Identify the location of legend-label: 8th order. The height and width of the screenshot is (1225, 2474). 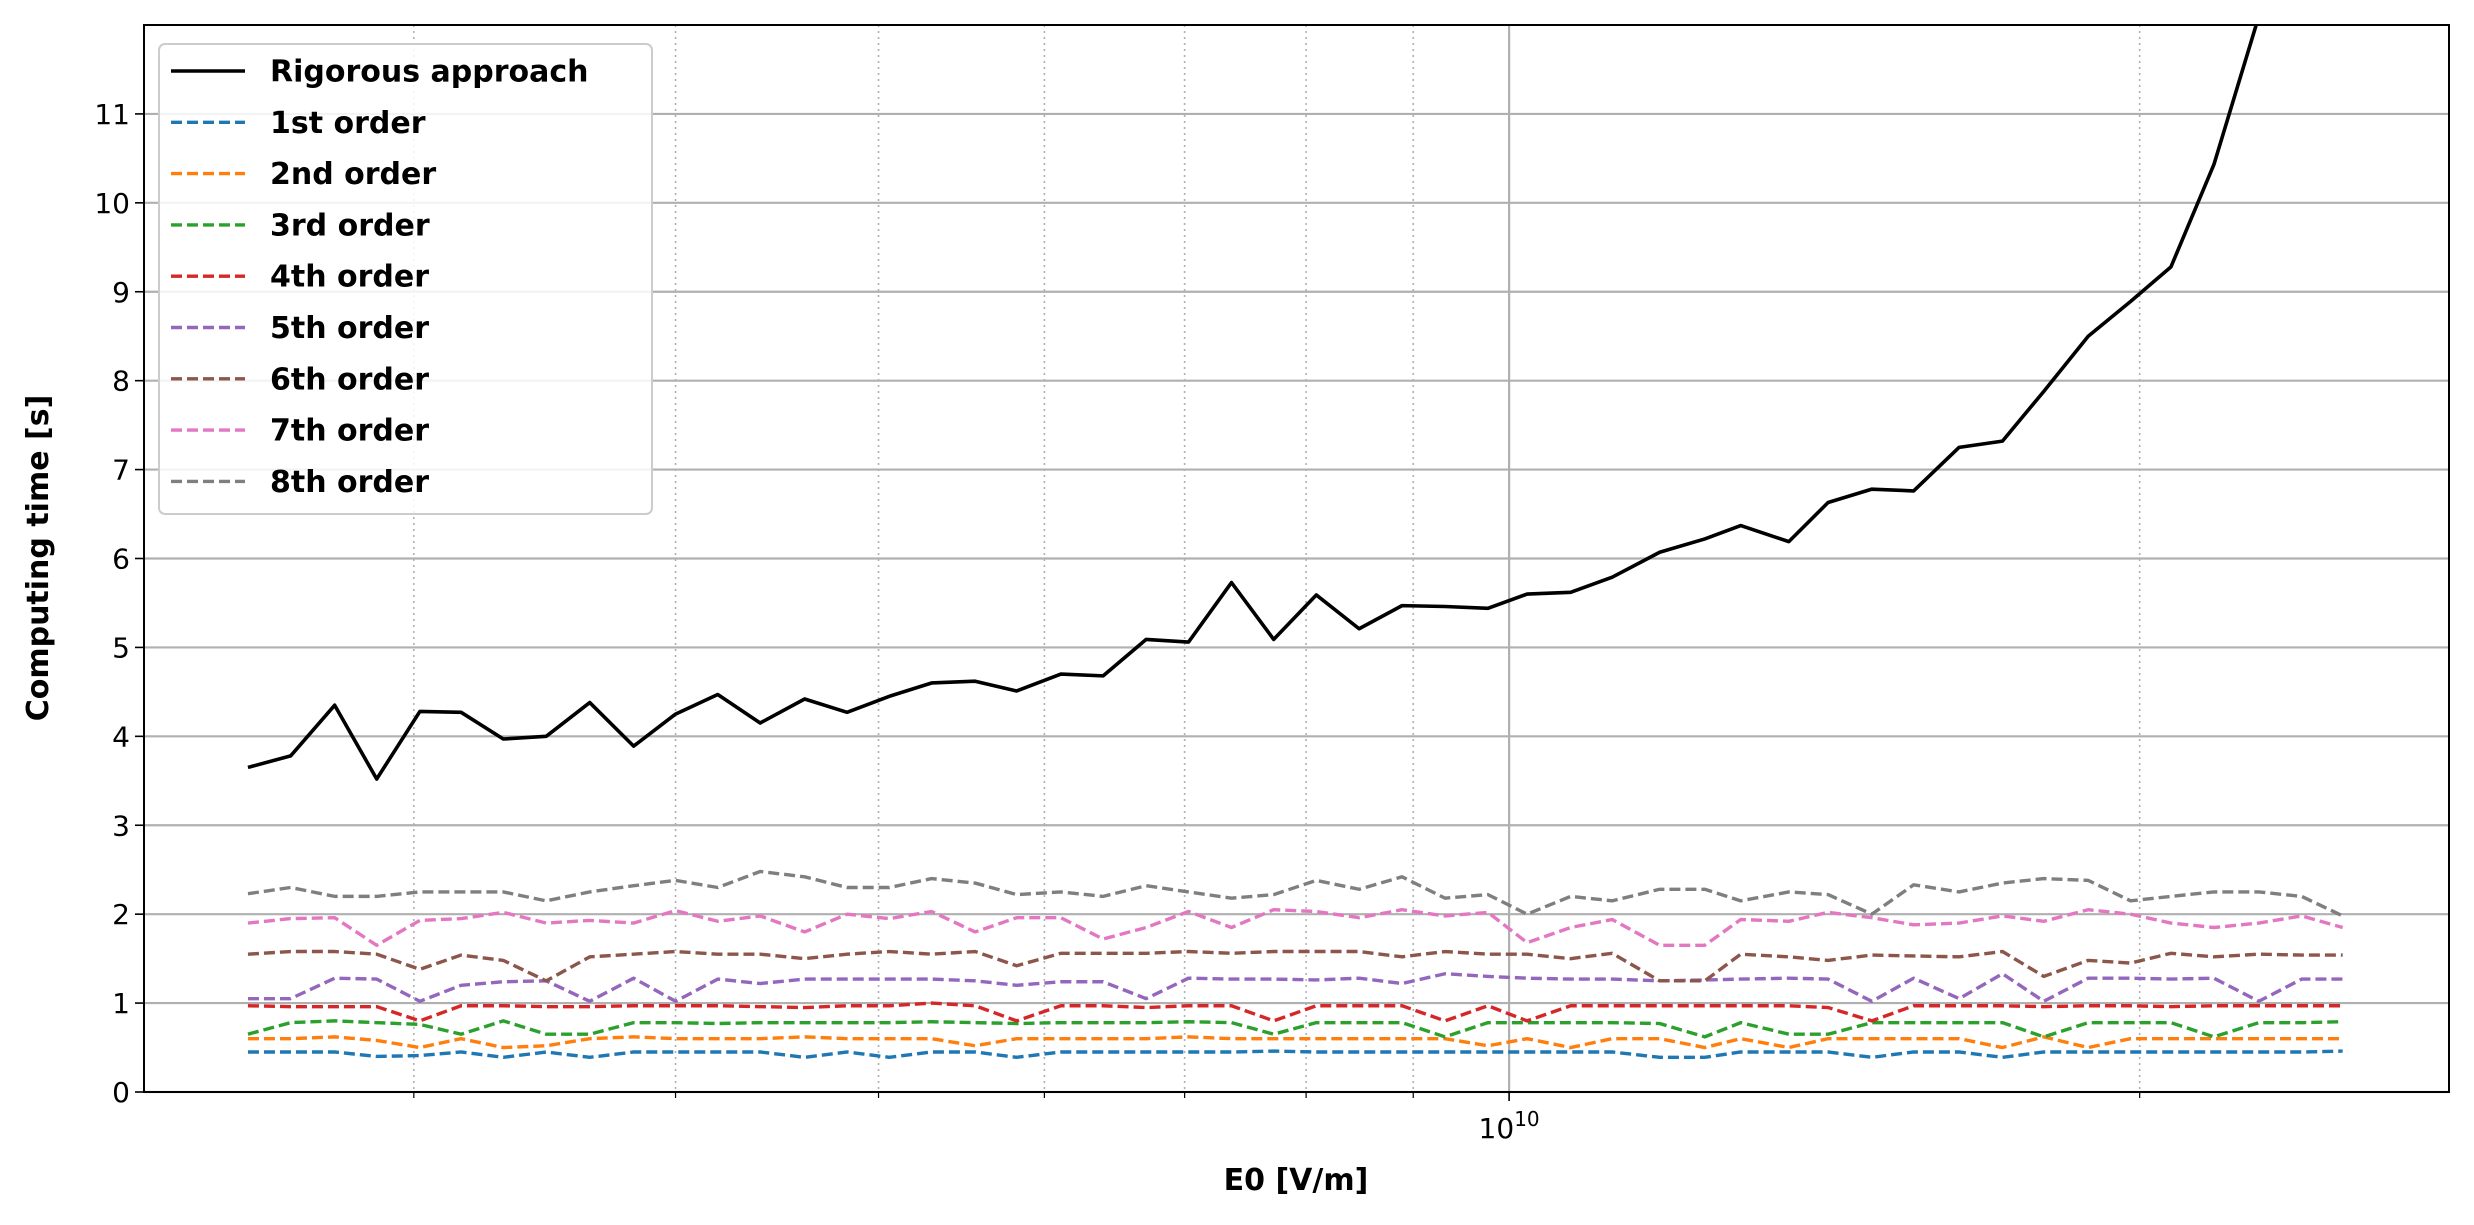
(349, 482).